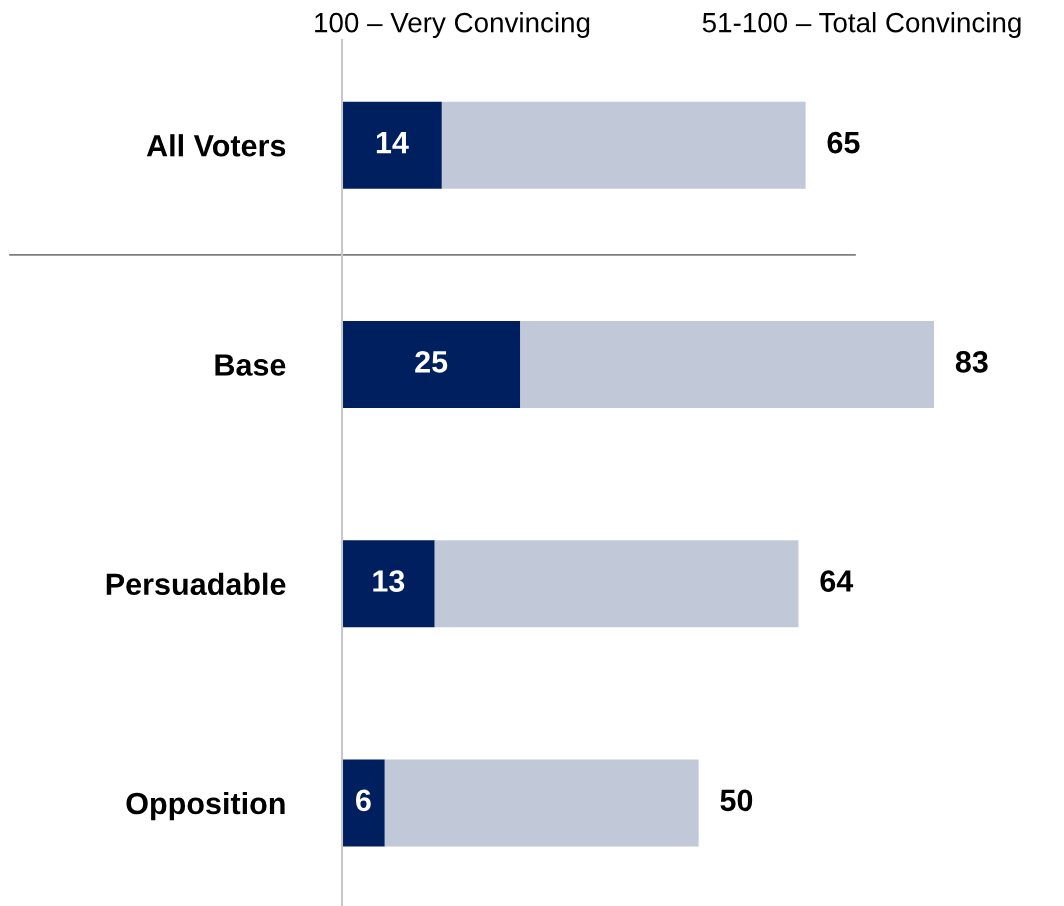 Image resolution: width=1064 pixels, height=906 pixels. I want to click on y-tick-label: Persuadable, so click(196, 584).